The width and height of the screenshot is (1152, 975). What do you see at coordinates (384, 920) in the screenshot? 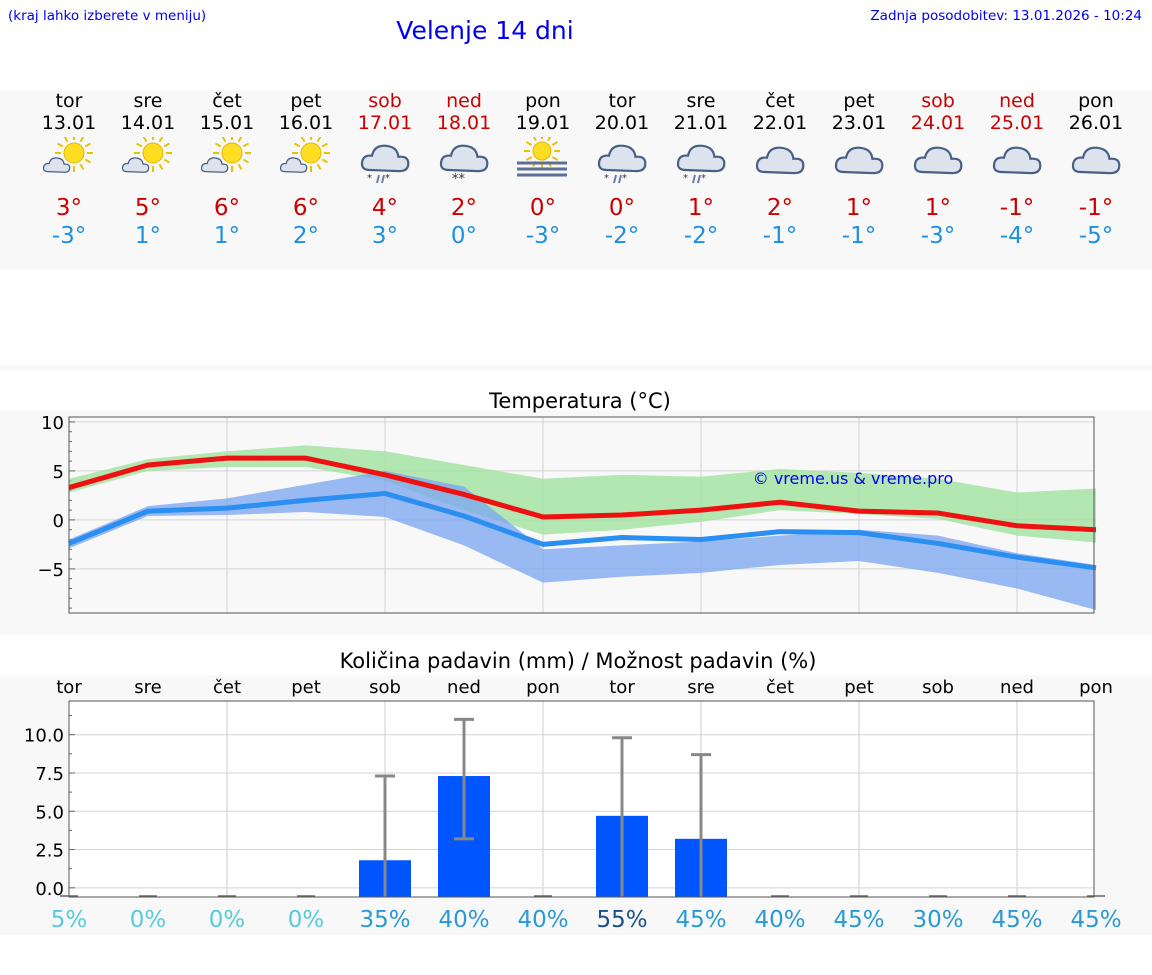
I see `precipitation-probability: 35%` at bounding box center [384, 920].